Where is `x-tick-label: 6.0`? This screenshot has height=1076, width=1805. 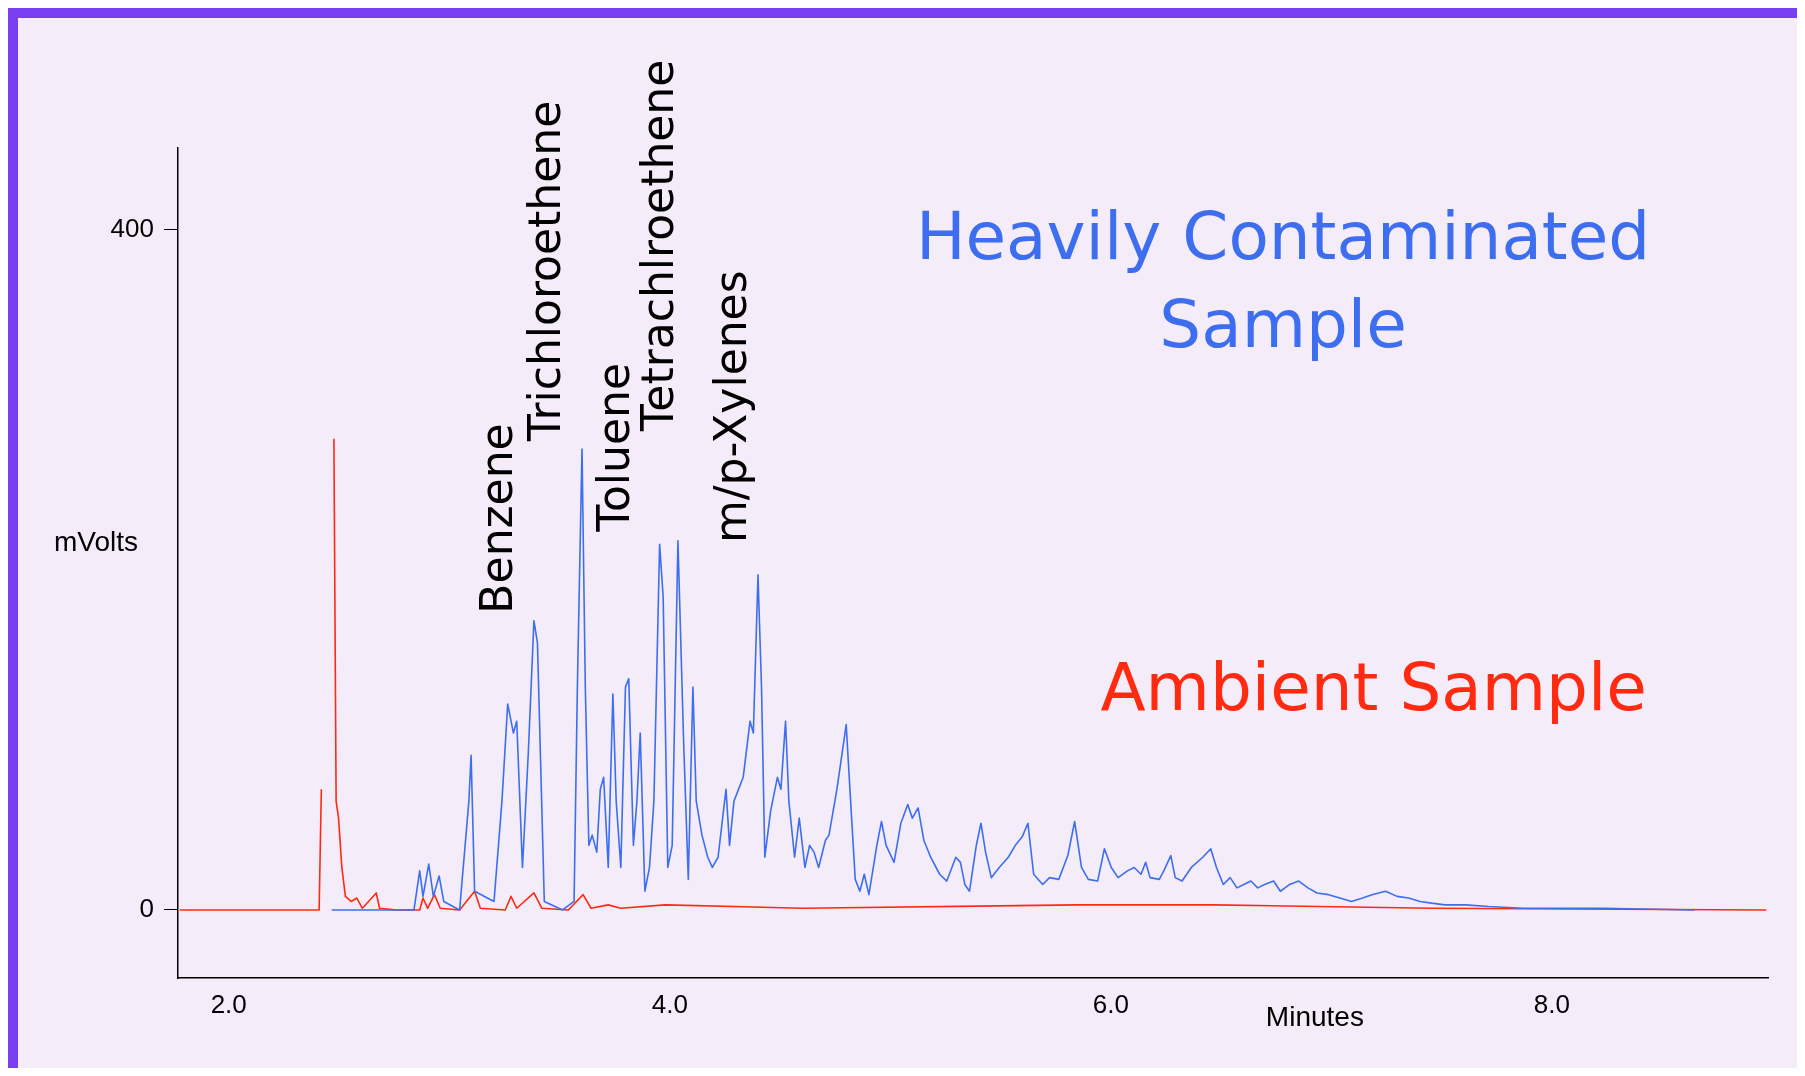 x-tick-label: 6.0 is located at coordinates (1110, 1003).